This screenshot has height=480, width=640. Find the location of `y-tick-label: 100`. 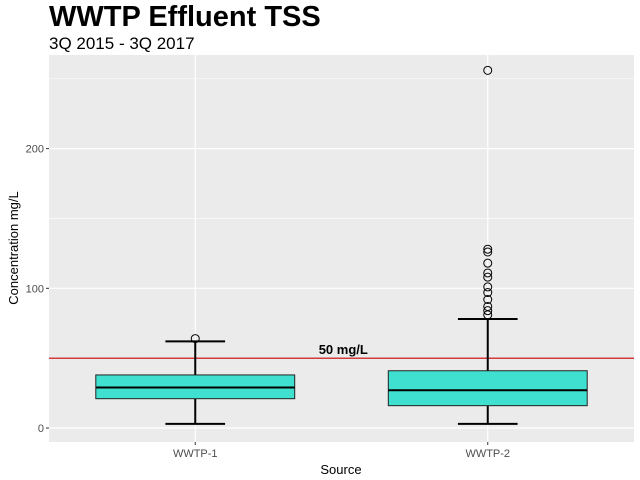

y-tick-label: 100 is located at coordinates (35, 289).